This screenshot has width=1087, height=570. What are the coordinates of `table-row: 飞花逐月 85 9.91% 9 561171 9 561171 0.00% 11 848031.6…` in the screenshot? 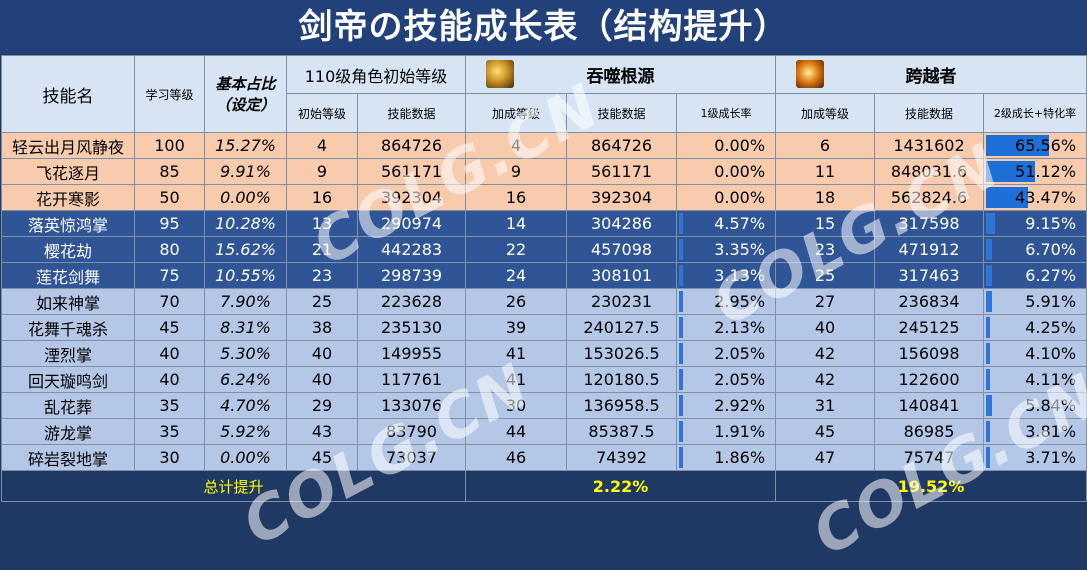 It's located at (544, 171).